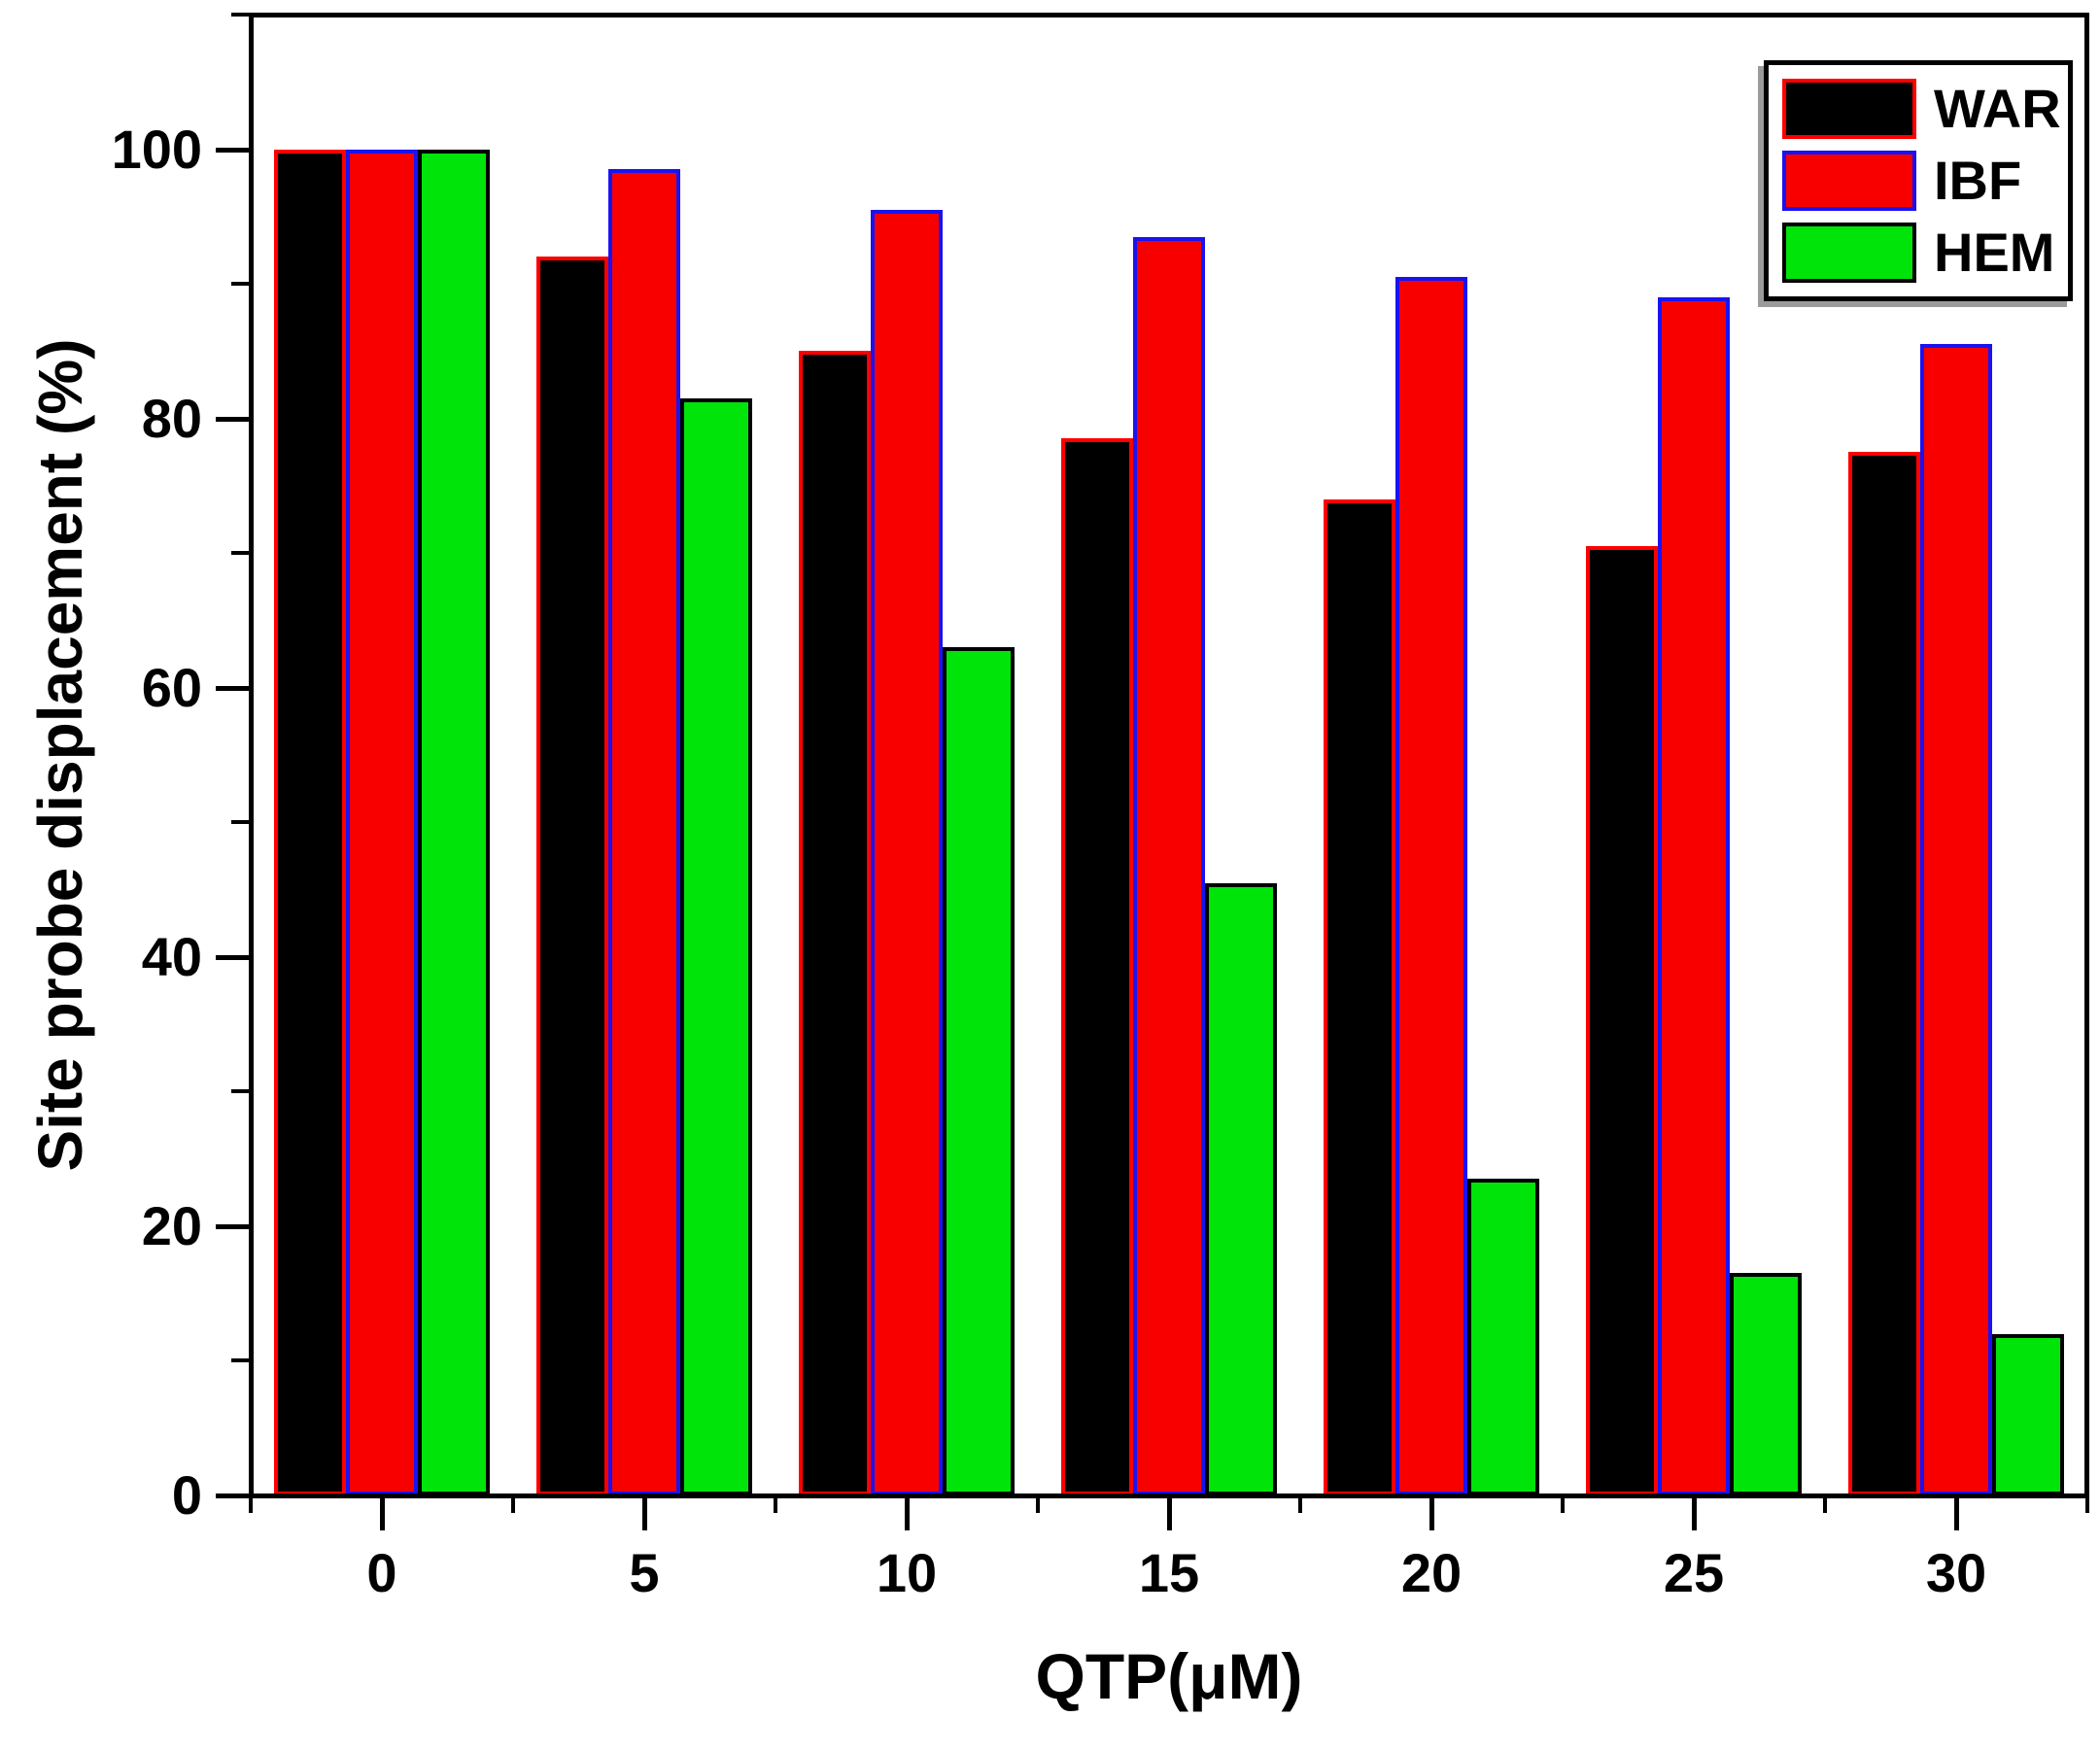 Image resolution: width=2100 pixels, height=1751 pixels. What do you see at coordinates (171, 687) in the screenshot?
I see `y-tick-label-60: 60` at bounding box center [171, 687].